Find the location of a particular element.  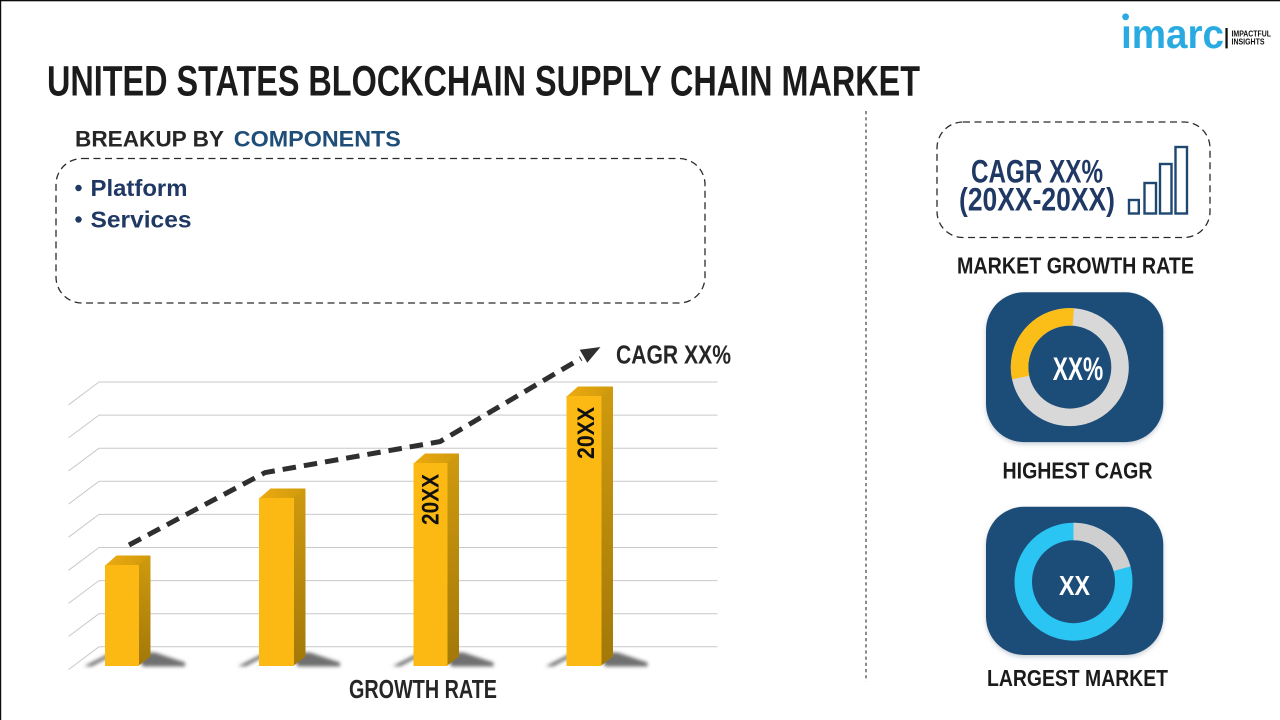

svg-text: INSIGHTS is located at coordinates (1249, 42).